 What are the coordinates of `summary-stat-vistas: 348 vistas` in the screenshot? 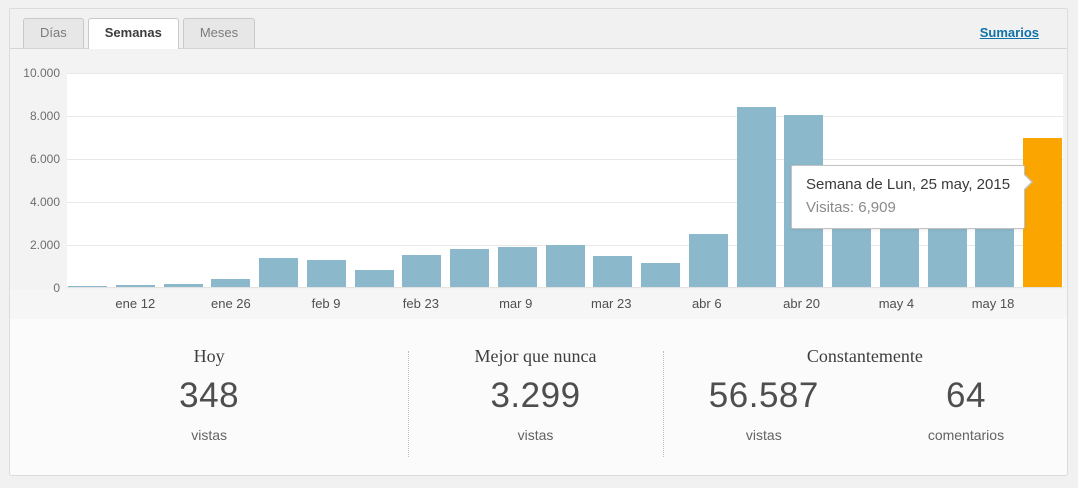 It's located at (209, 405).